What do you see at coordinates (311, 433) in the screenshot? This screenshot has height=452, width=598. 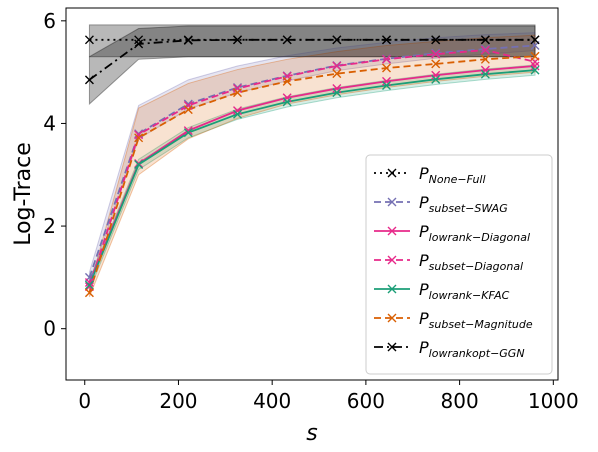 I see `x-axis-label: s` at bounding box center [311, 433].